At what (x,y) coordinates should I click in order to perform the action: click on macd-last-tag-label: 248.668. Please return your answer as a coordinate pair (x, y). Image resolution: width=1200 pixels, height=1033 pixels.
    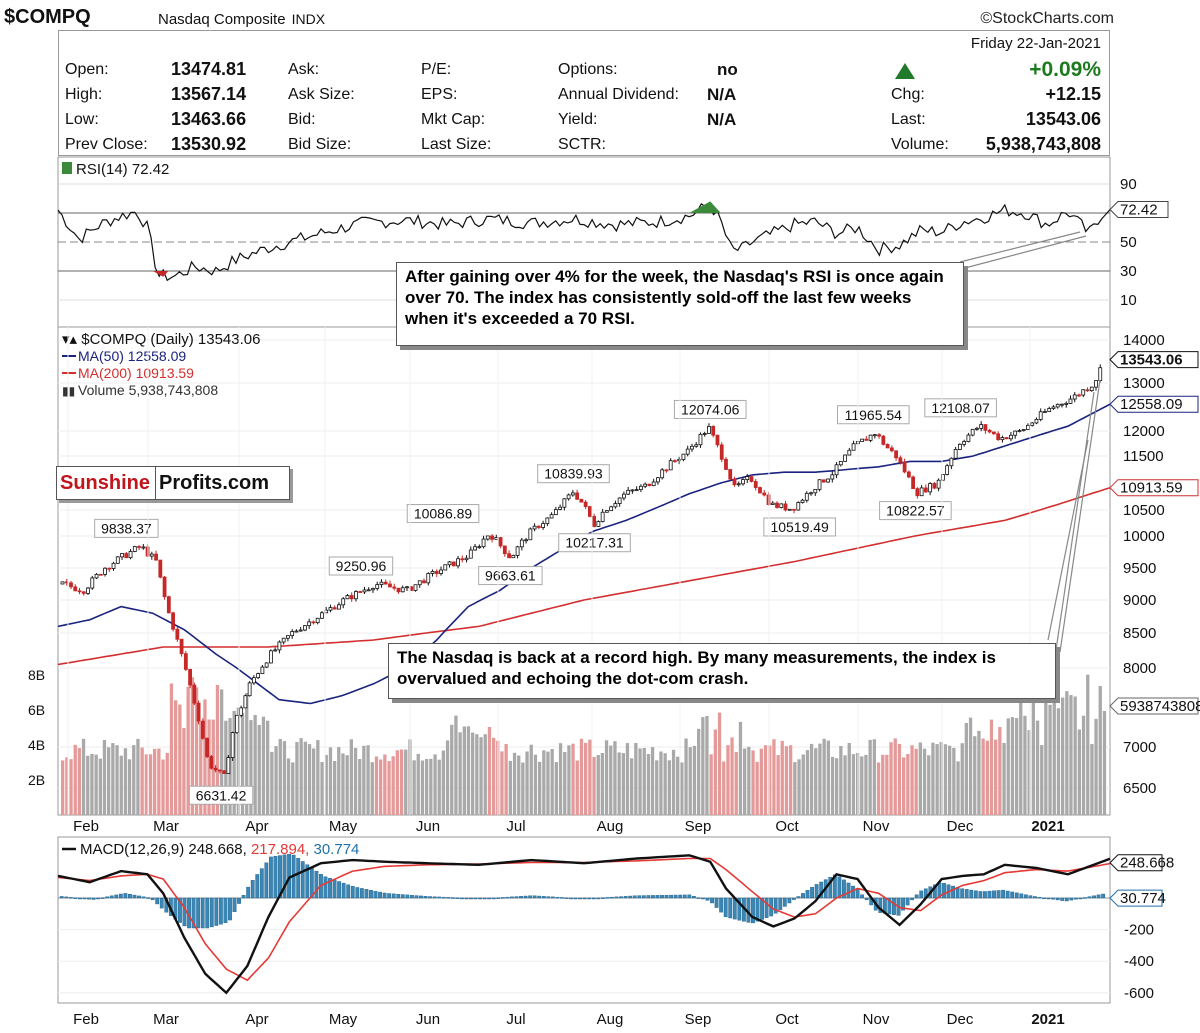
    Looking at the image, I should click on (1147, 863).